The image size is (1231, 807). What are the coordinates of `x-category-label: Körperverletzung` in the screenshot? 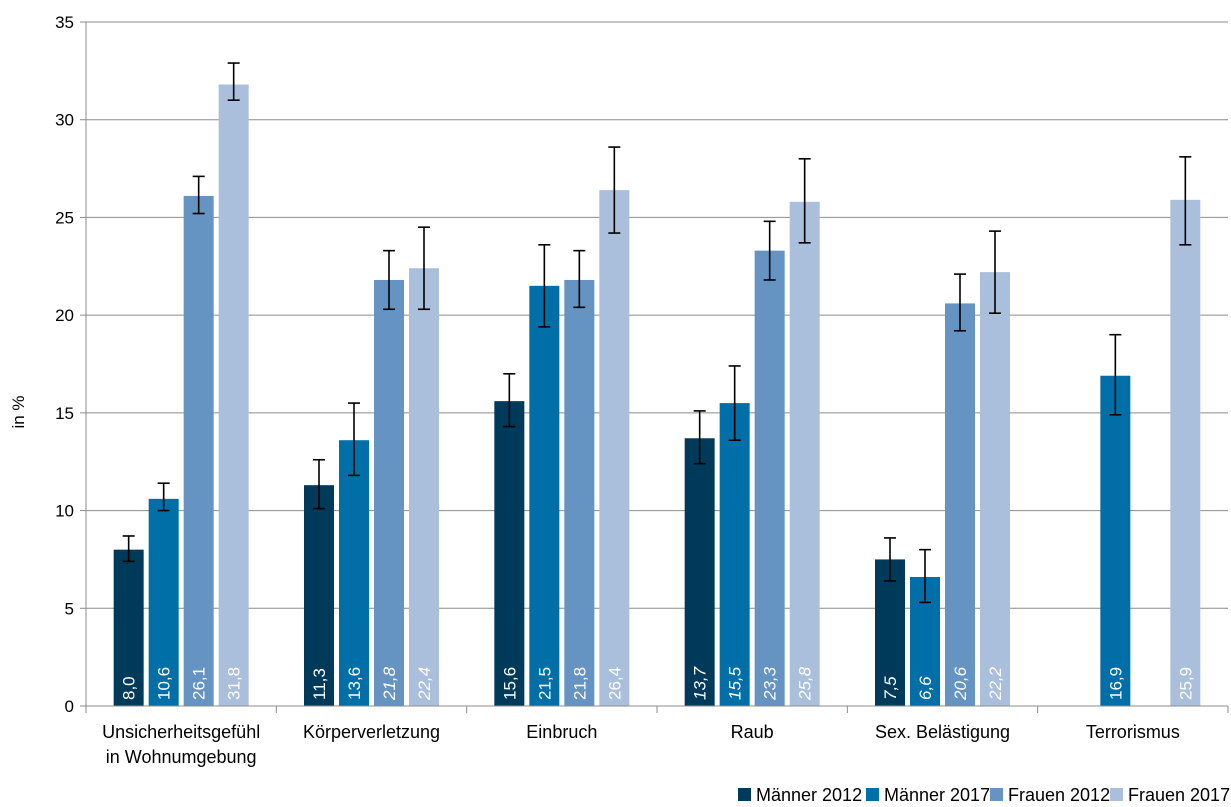 It's located at (371, 732).